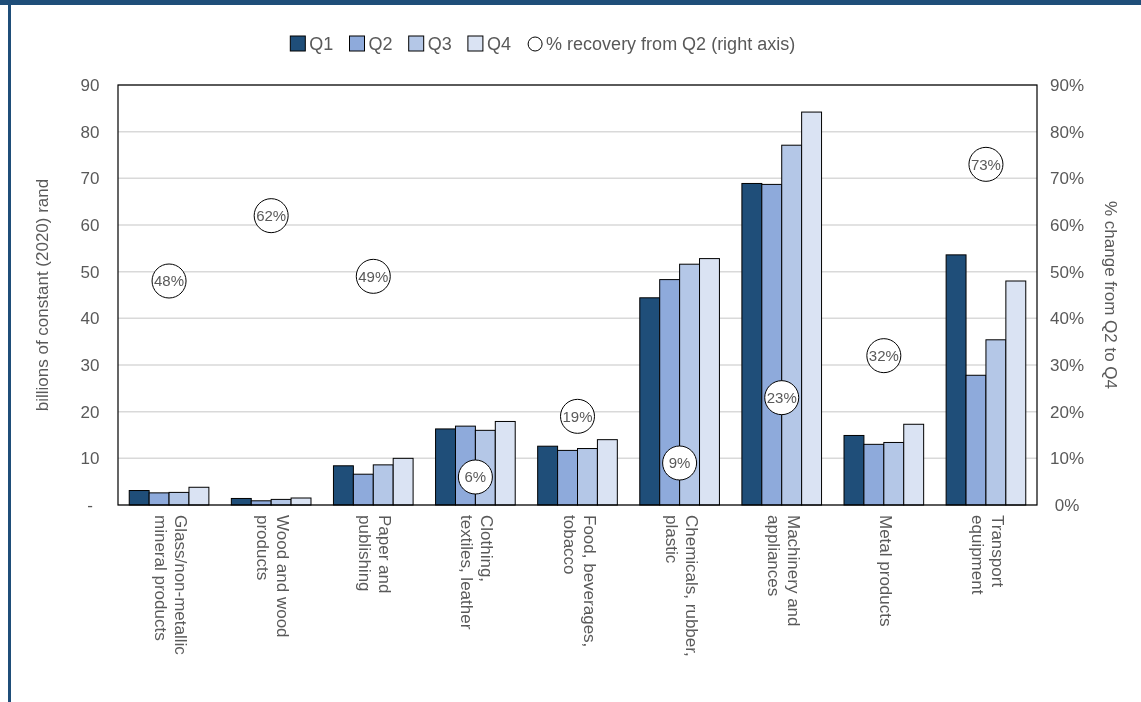 The width and height of the screenshot is (1141, 702). Describe the element at coordinates (987, 555) in the screenshot. I see `x-tick-label: Transport equipment` at that location.